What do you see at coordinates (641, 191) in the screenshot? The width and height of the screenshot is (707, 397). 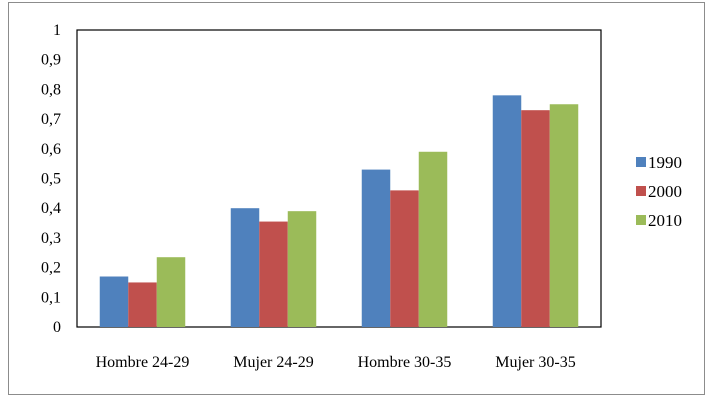 I see `legend-swatch-2000` at bounding box center [641, 191].